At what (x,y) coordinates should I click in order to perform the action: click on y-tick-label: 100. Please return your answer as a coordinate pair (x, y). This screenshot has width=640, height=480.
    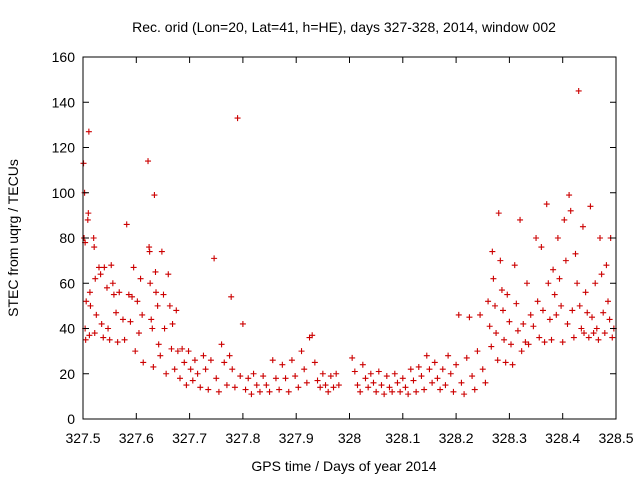
    Looking at the image, I should click on (64, 193).